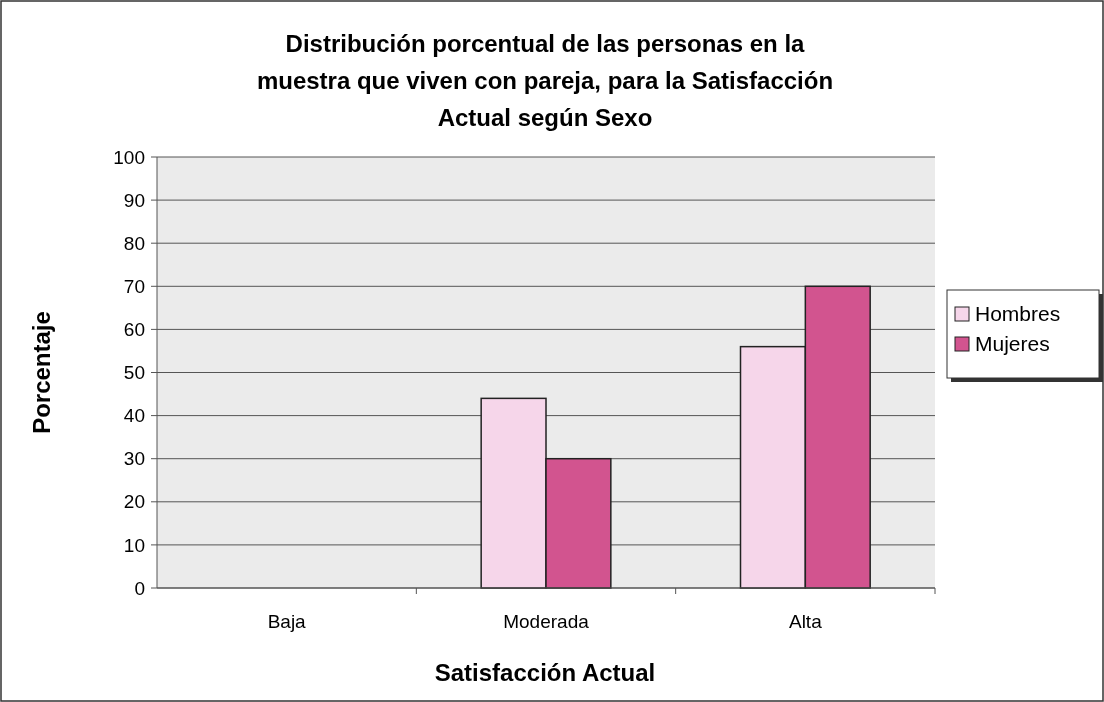  I want to click on chart-title: Distribución porcentual de las personas en la muestra que viven con pareja, para la Satisfacción Actual según Sexo, so click(545, 80).